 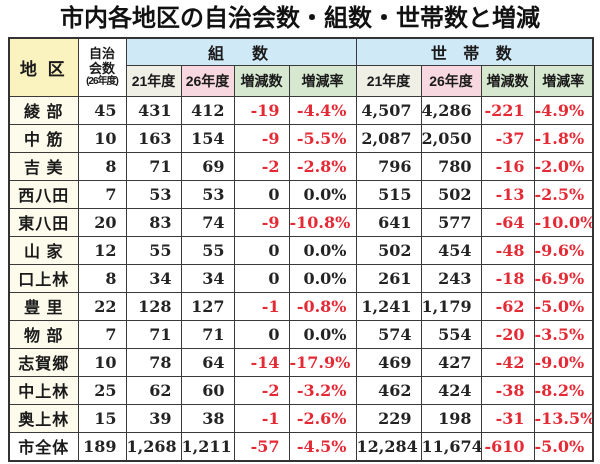 What do you see at coordinates (301, 278) in the screenshot?
I see `table-row: 口上林 8 34 34 0 0.0% 261 243 -18 -6.9%` at bounding box center [301, 278].